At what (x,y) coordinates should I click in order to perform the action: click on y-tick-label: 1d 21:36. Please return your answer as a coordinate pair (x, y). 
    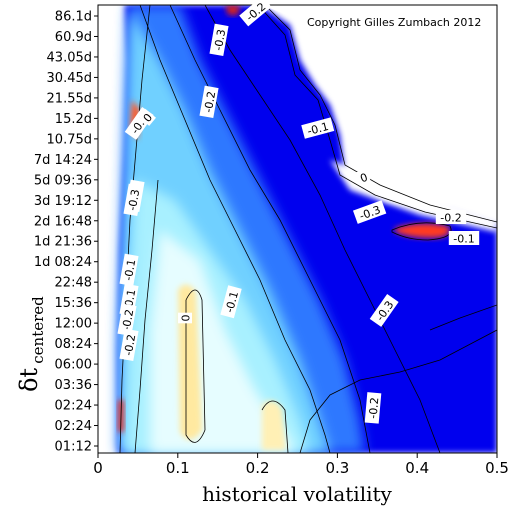
    Looking at the image, I should click on (63, 242).